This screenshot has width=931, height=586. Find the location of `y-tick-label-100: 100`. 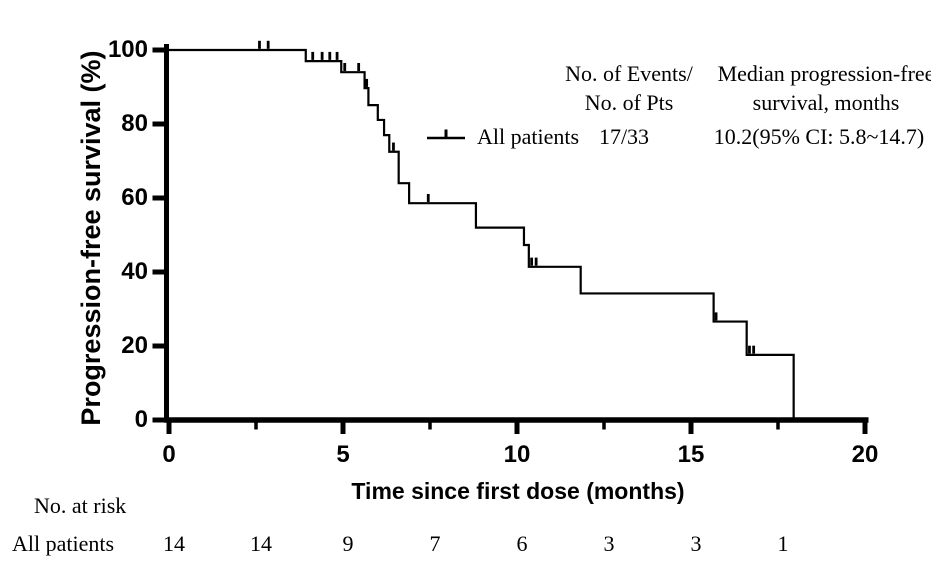

y-tick-label-100: 100 is located at coordinates (127, 49).